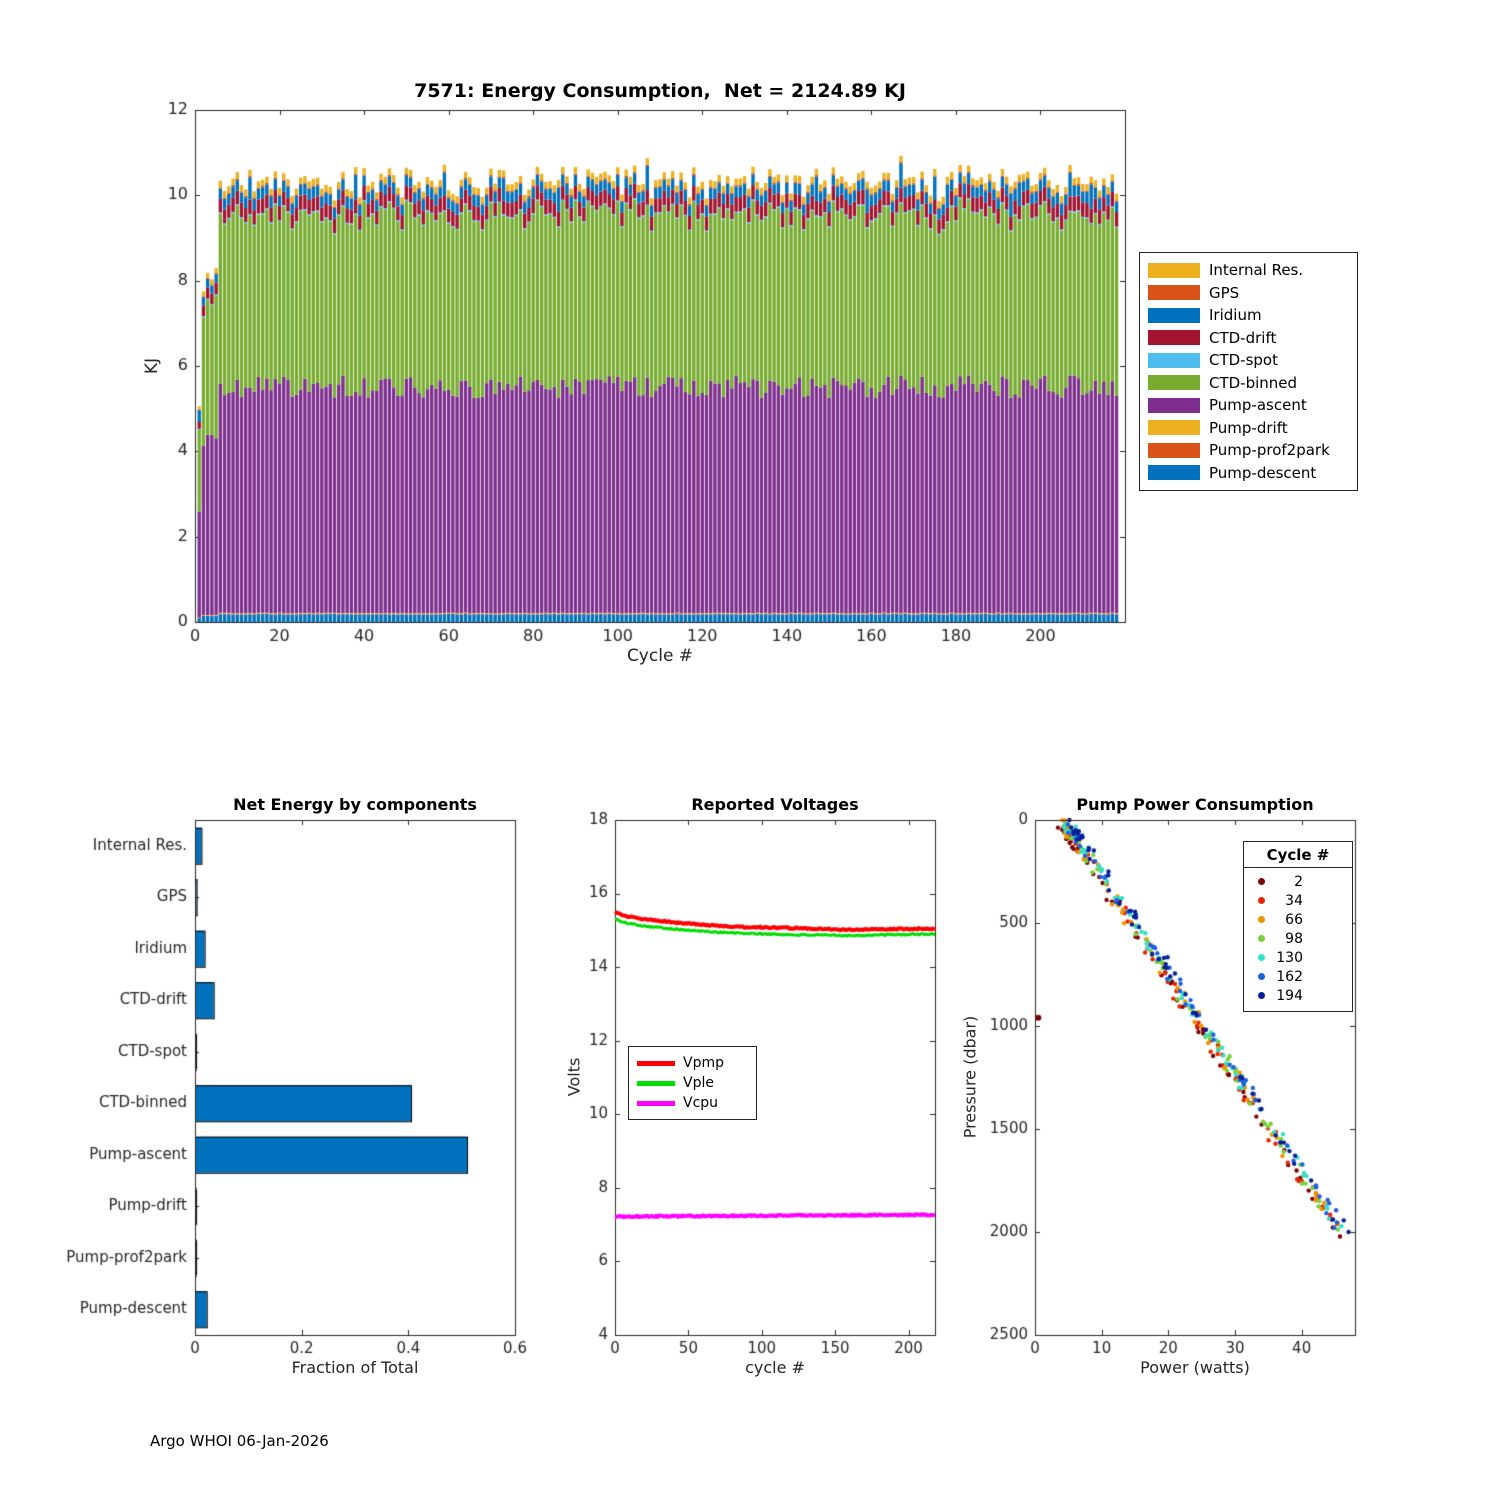  Describe the element at coordinates (1269, 450) in the screenshot. I see `legend-item-label: Pump-prof2park` at that location.